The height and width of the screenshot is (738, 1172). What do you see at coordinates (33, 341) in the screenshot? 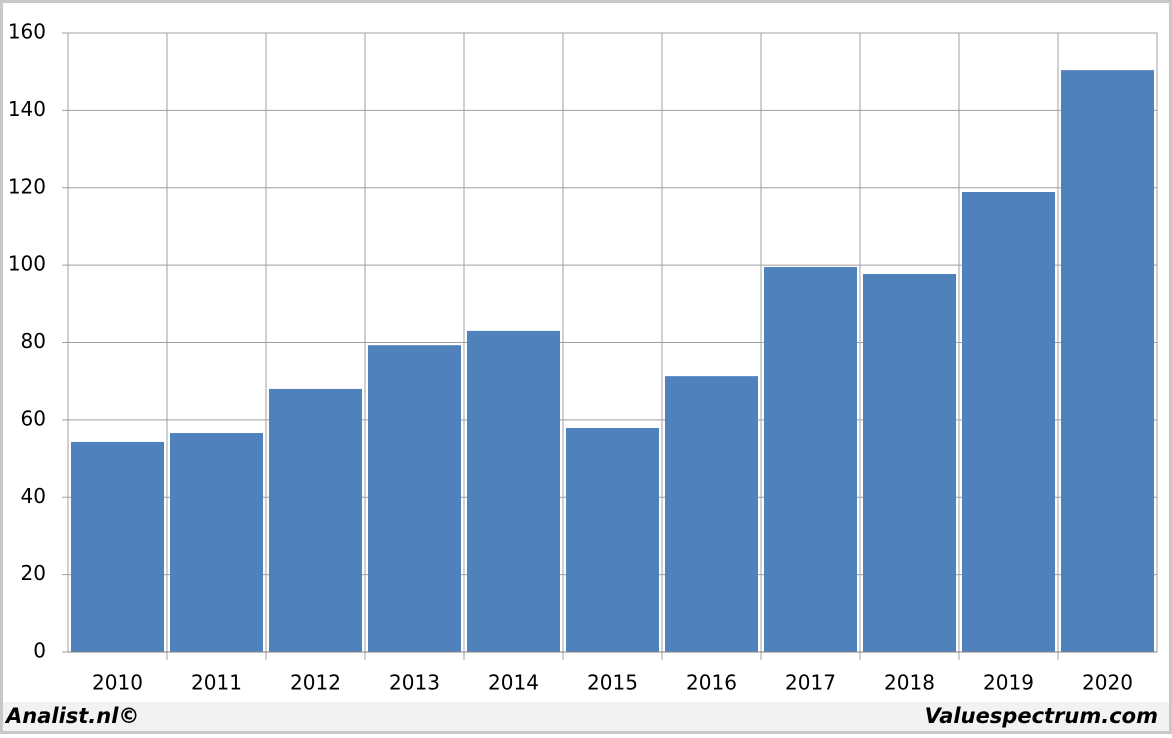
I see `y-tick-label: 80` at bounding box center [33, 341].